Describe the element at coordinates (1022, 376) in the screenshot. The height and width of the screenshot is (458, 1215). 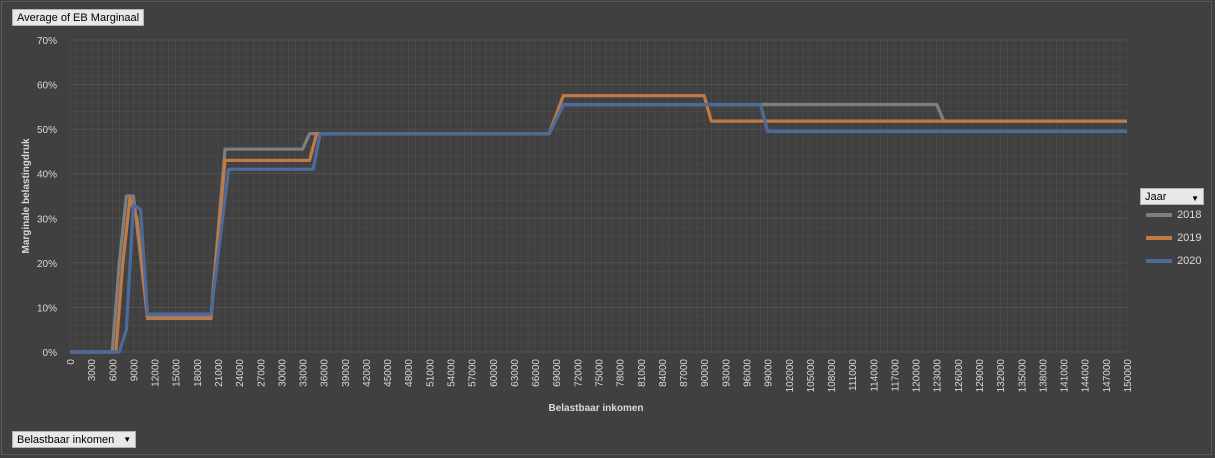
I see `x-tick-label: 135000` at that location.